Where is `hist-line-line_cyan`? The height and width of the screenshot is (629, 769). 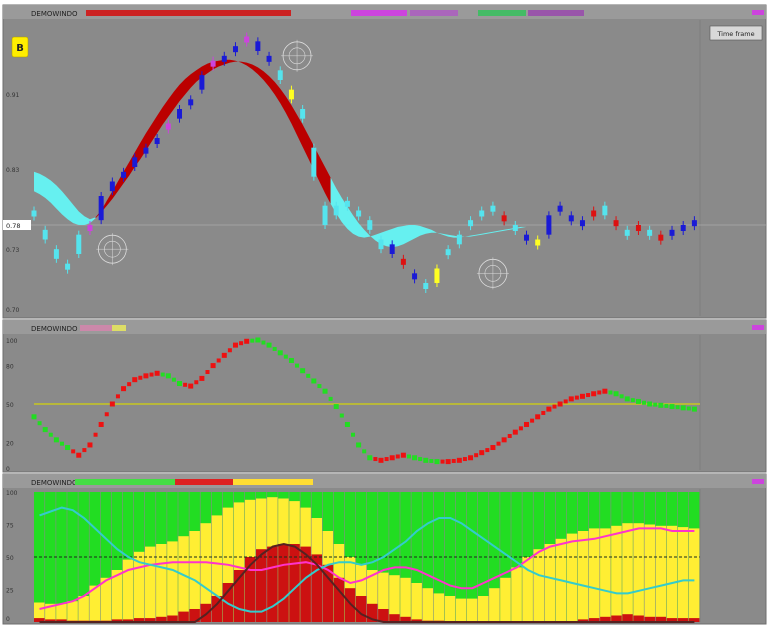
hist-line-line_cyan is located at coordinates (367, 559).